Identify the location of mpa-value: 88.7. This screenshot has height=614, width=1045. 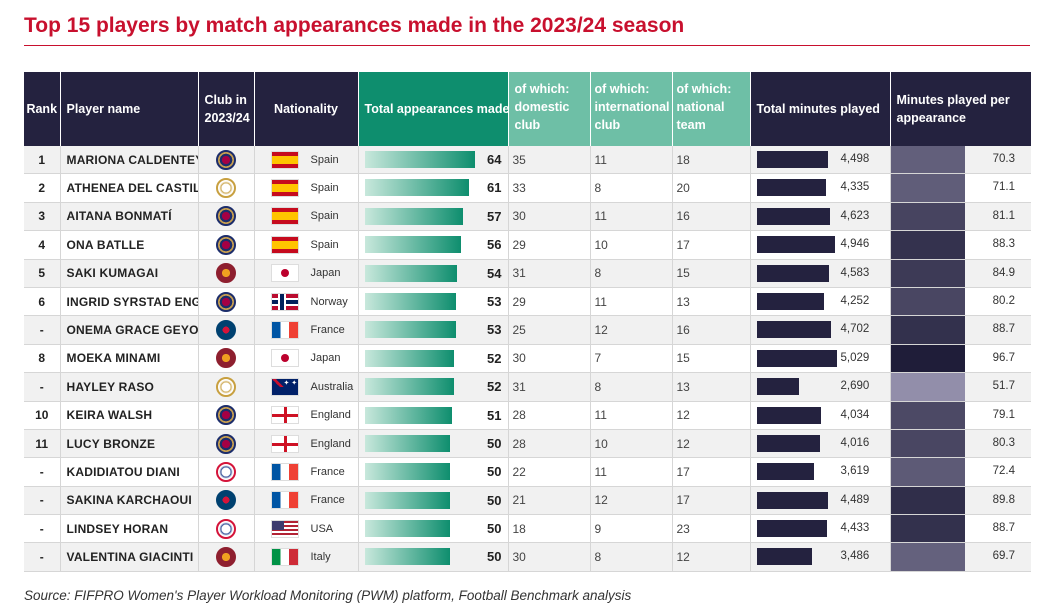
(1003, 528).